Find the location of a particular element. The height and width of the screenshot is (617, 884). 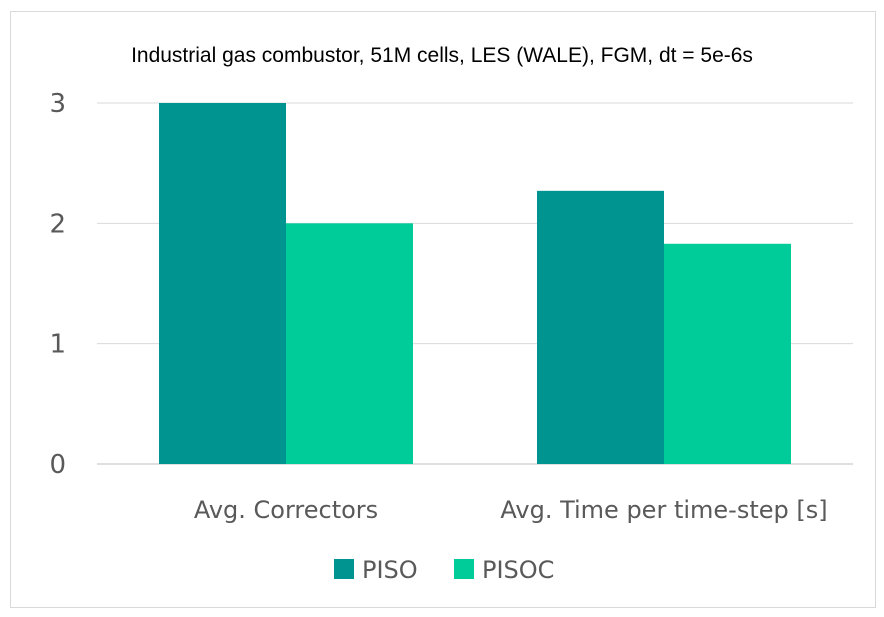

y-tick-label-2: 2 is located at coordinates (57, 224).